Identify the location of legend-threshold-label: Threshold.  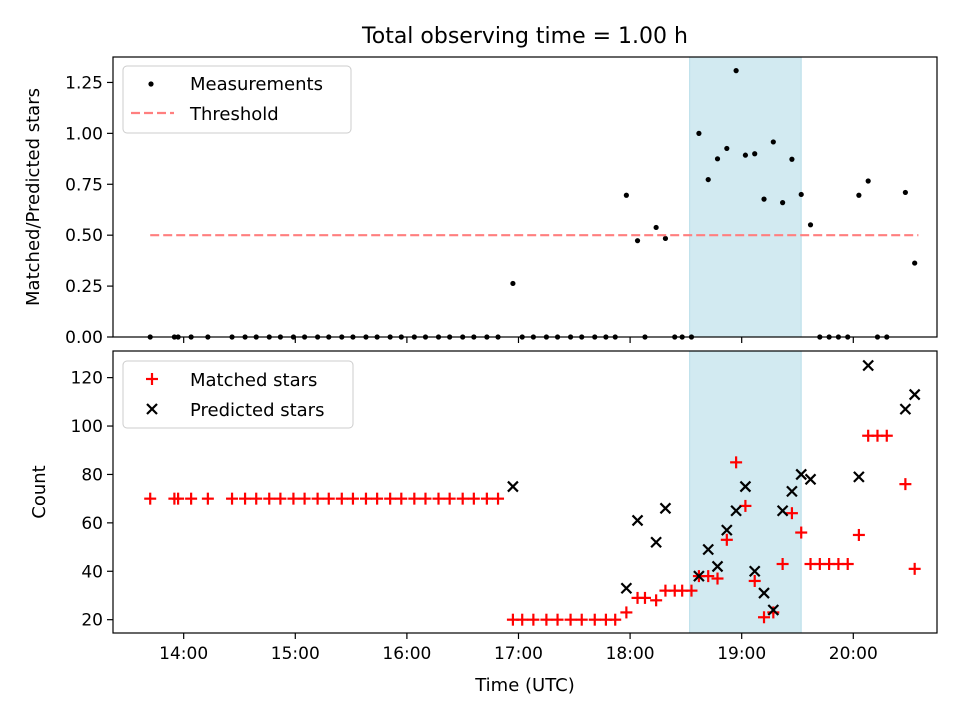
(234, 114).